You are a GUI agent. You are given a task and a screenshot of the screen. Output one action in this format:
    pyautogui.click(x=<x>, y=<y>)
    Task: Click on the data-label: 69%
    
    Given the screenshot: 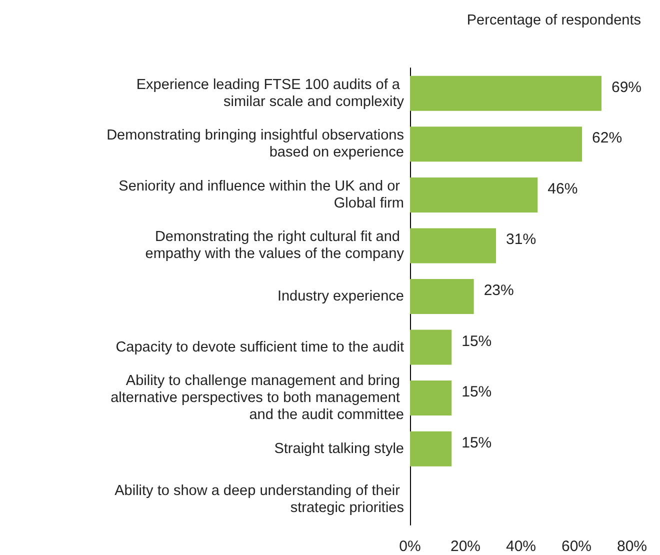 What is the action you would take?
    pyautogui.click(x=626, y=87)
    